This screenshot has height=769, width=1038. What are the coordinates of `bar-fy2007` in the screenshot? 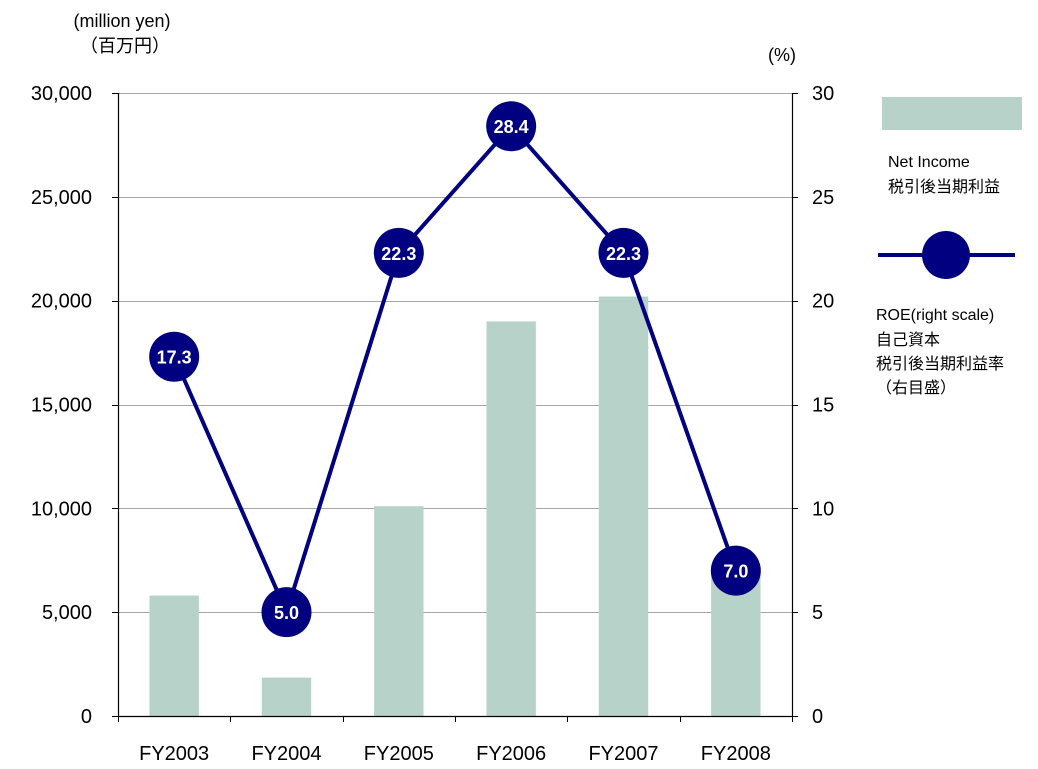 It's located at (623, 506).